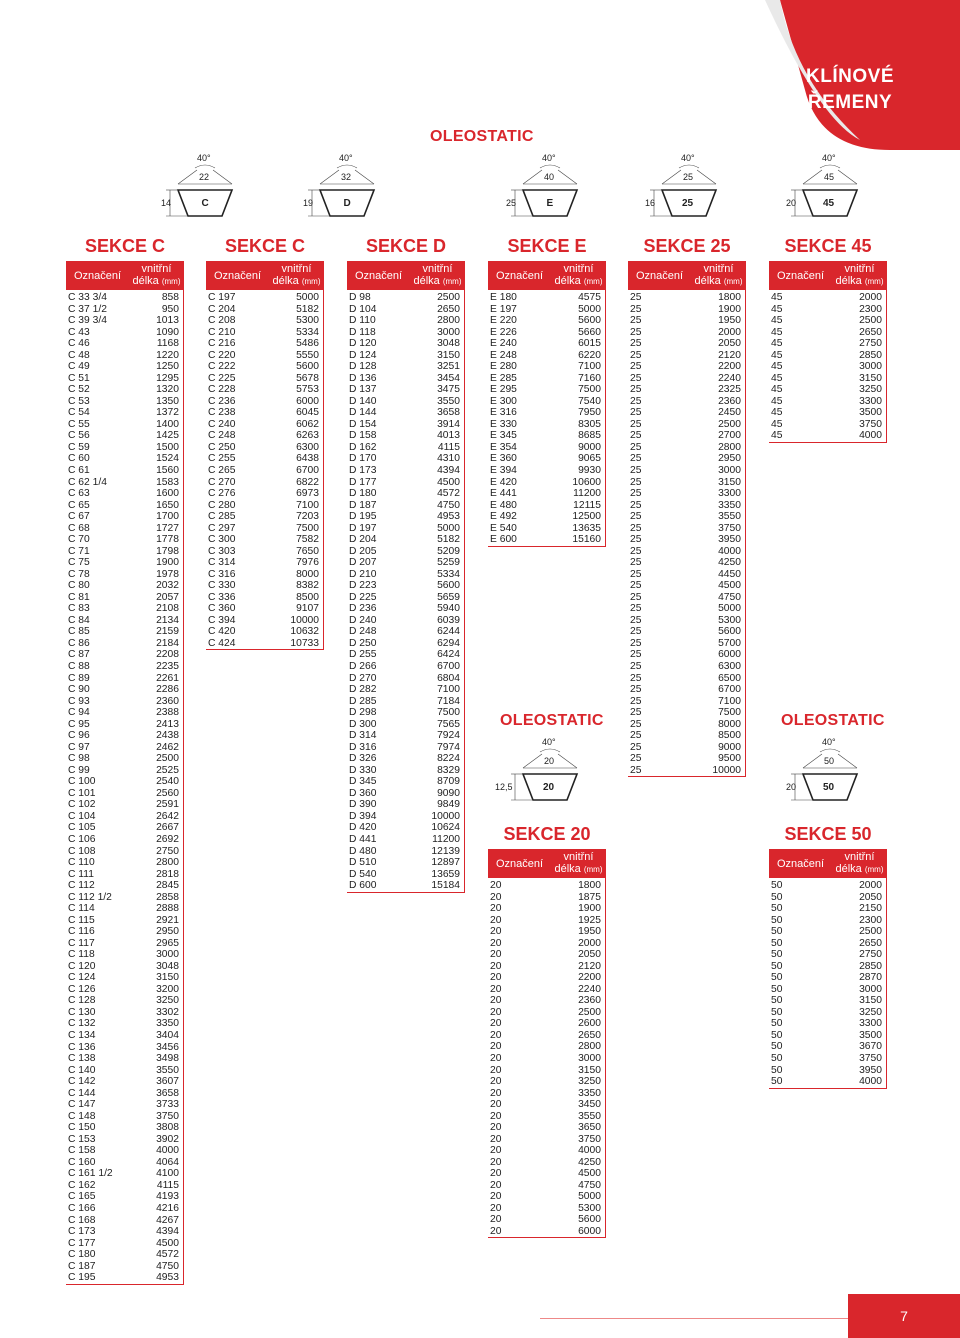 The image size is (960, 1338). I want to click on belt-length: 1220, so click(167, 355).